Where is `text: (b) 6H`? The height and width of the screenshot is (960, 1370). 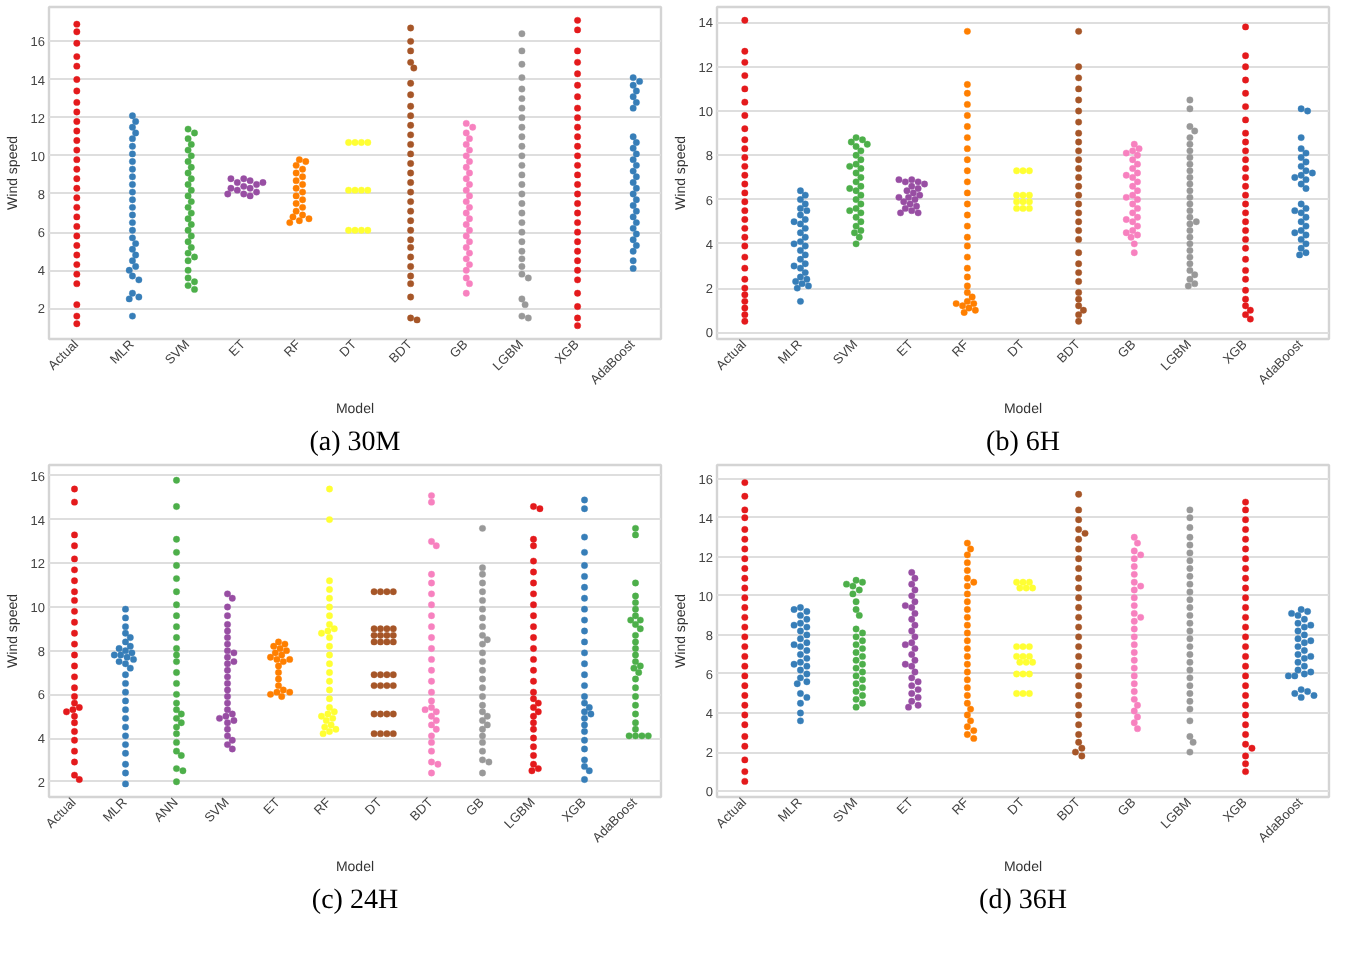 text: (b) 6H is located at coordinates (1023, 443).